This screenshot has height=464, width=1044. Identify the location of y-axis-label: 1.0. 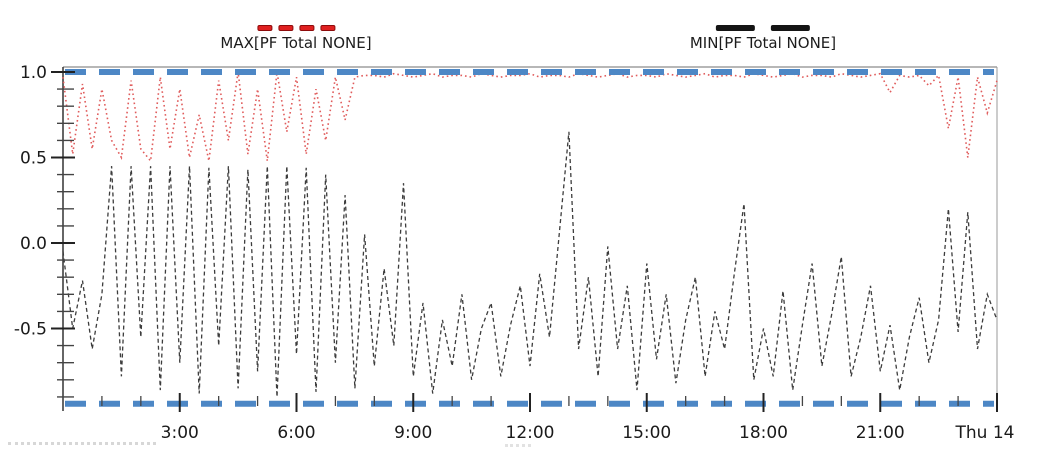
(33, 73).